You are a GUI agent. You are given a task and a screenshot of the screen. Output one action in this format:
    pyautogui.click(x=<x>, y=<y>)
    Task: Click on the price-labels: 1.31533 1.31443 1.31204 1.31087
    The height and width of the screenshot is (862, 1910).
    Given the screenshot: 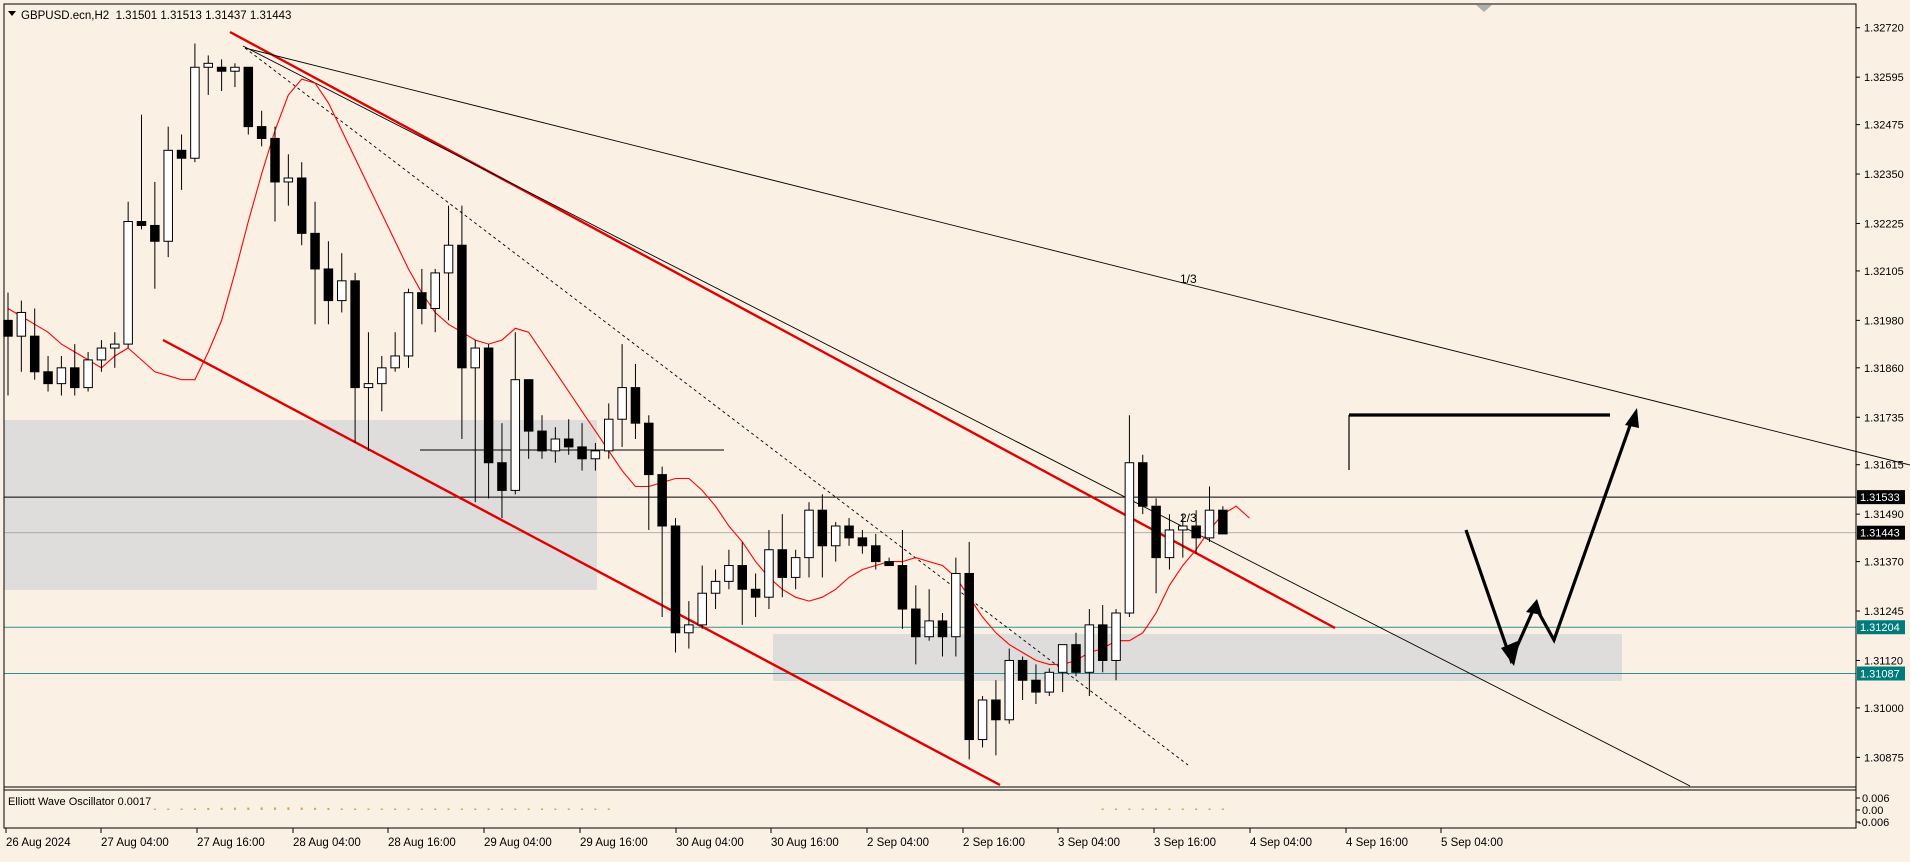 What is the action you would take?
    pyautogui.click(x=1881, y=585)
    